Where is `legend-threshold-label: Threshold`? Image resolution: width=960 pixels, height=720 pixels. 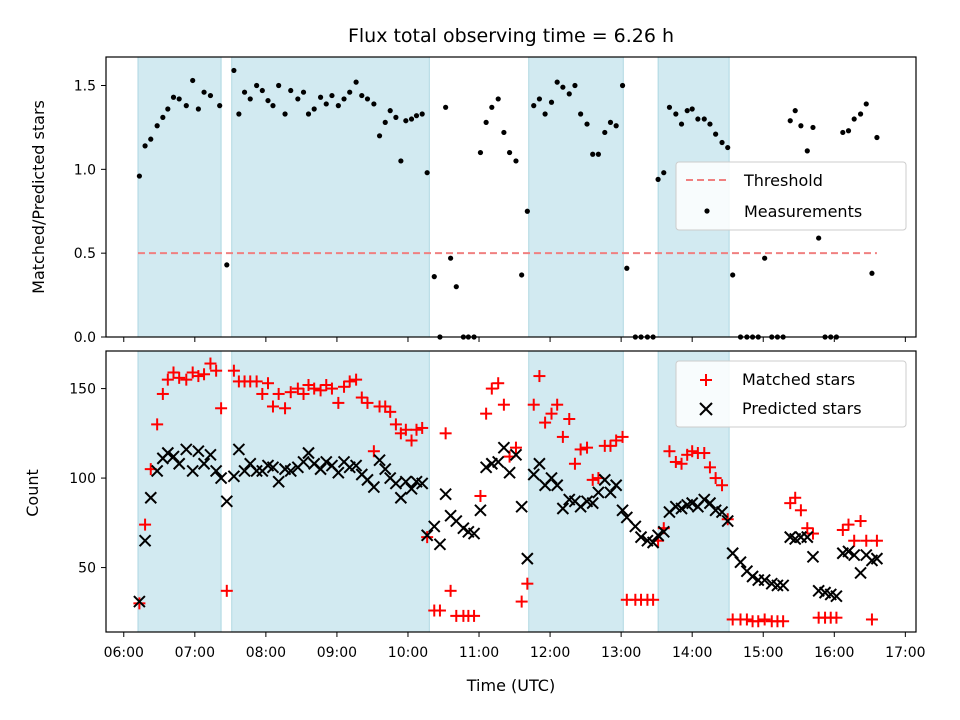
legend-threshold-label: Threshold is located at coordinates (783, 180).